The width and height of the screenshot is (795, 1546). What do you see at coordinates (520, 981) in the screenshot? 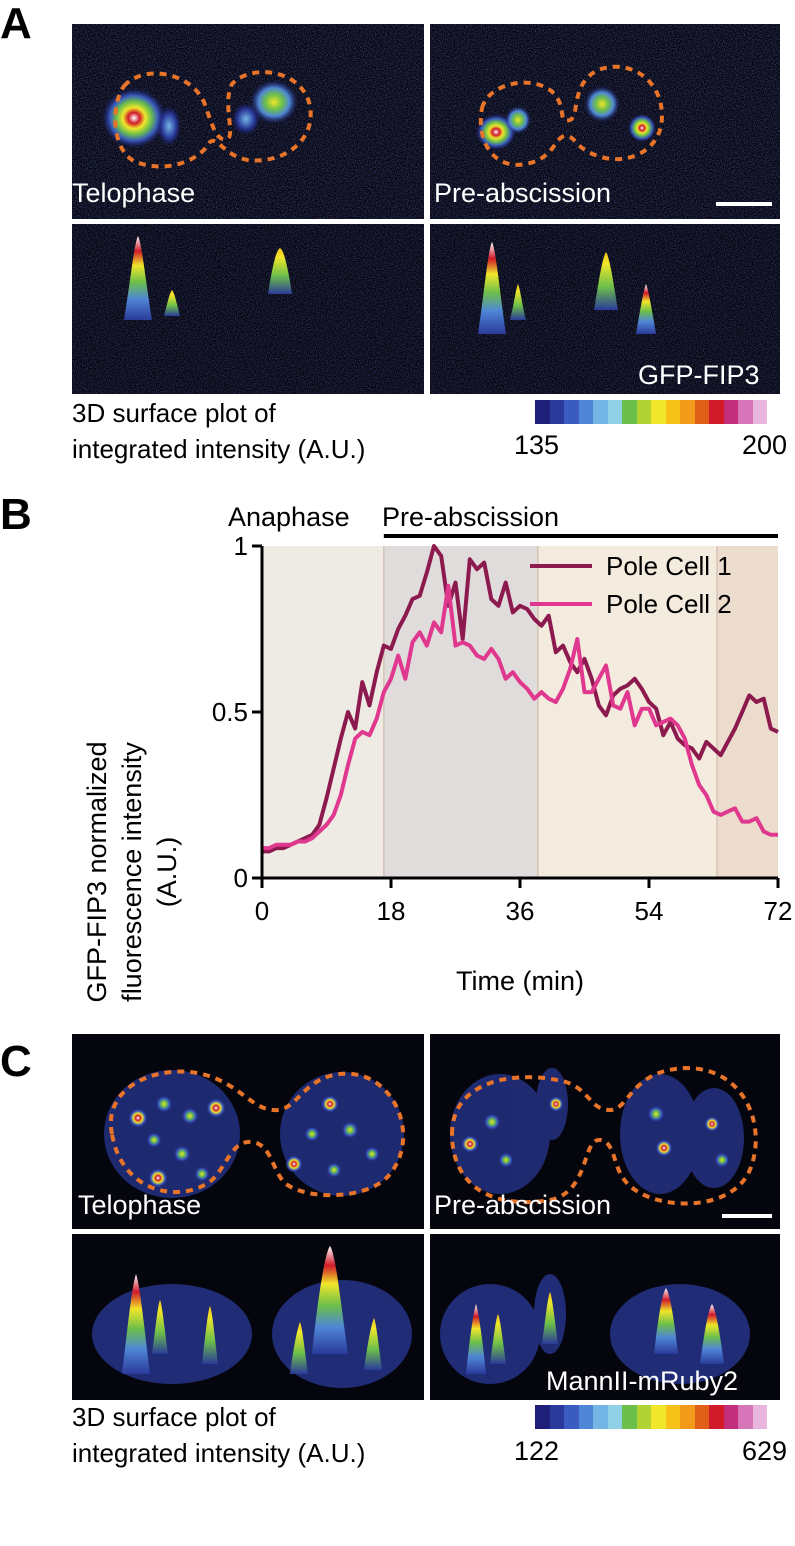
I see `x-axis-label: Time (min)` at bounding box center [520, 981].